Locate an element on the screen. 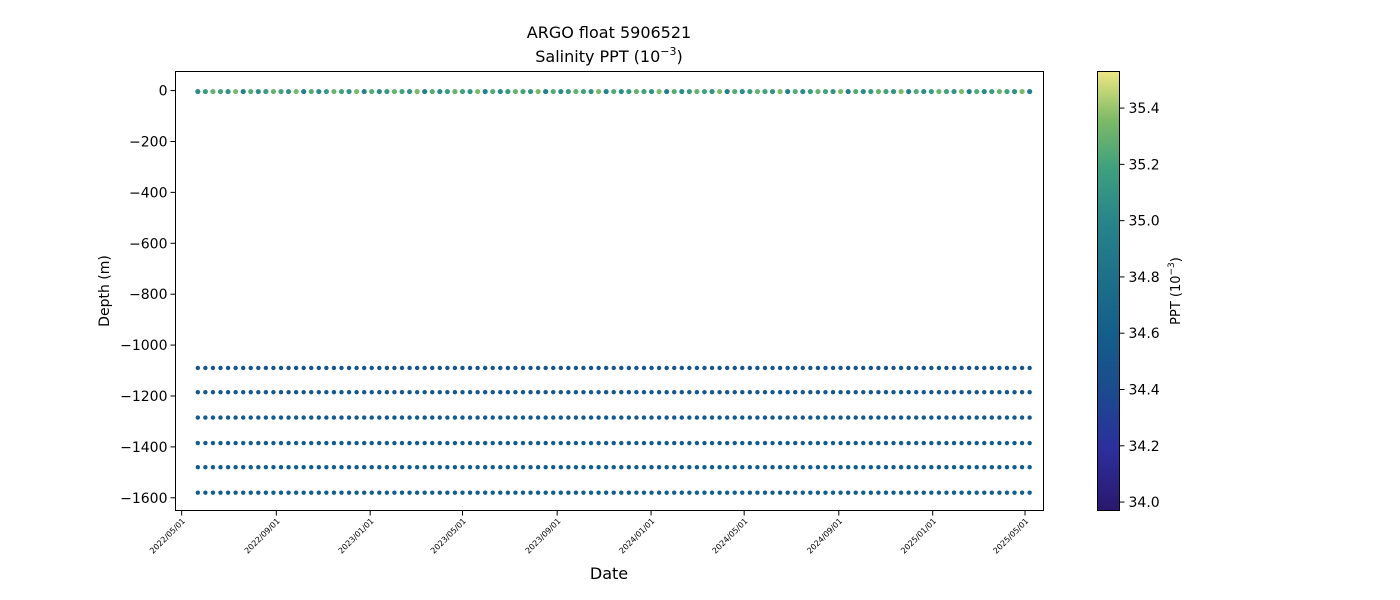  y-tick-label: −600 is located at coordinates (148, 244).